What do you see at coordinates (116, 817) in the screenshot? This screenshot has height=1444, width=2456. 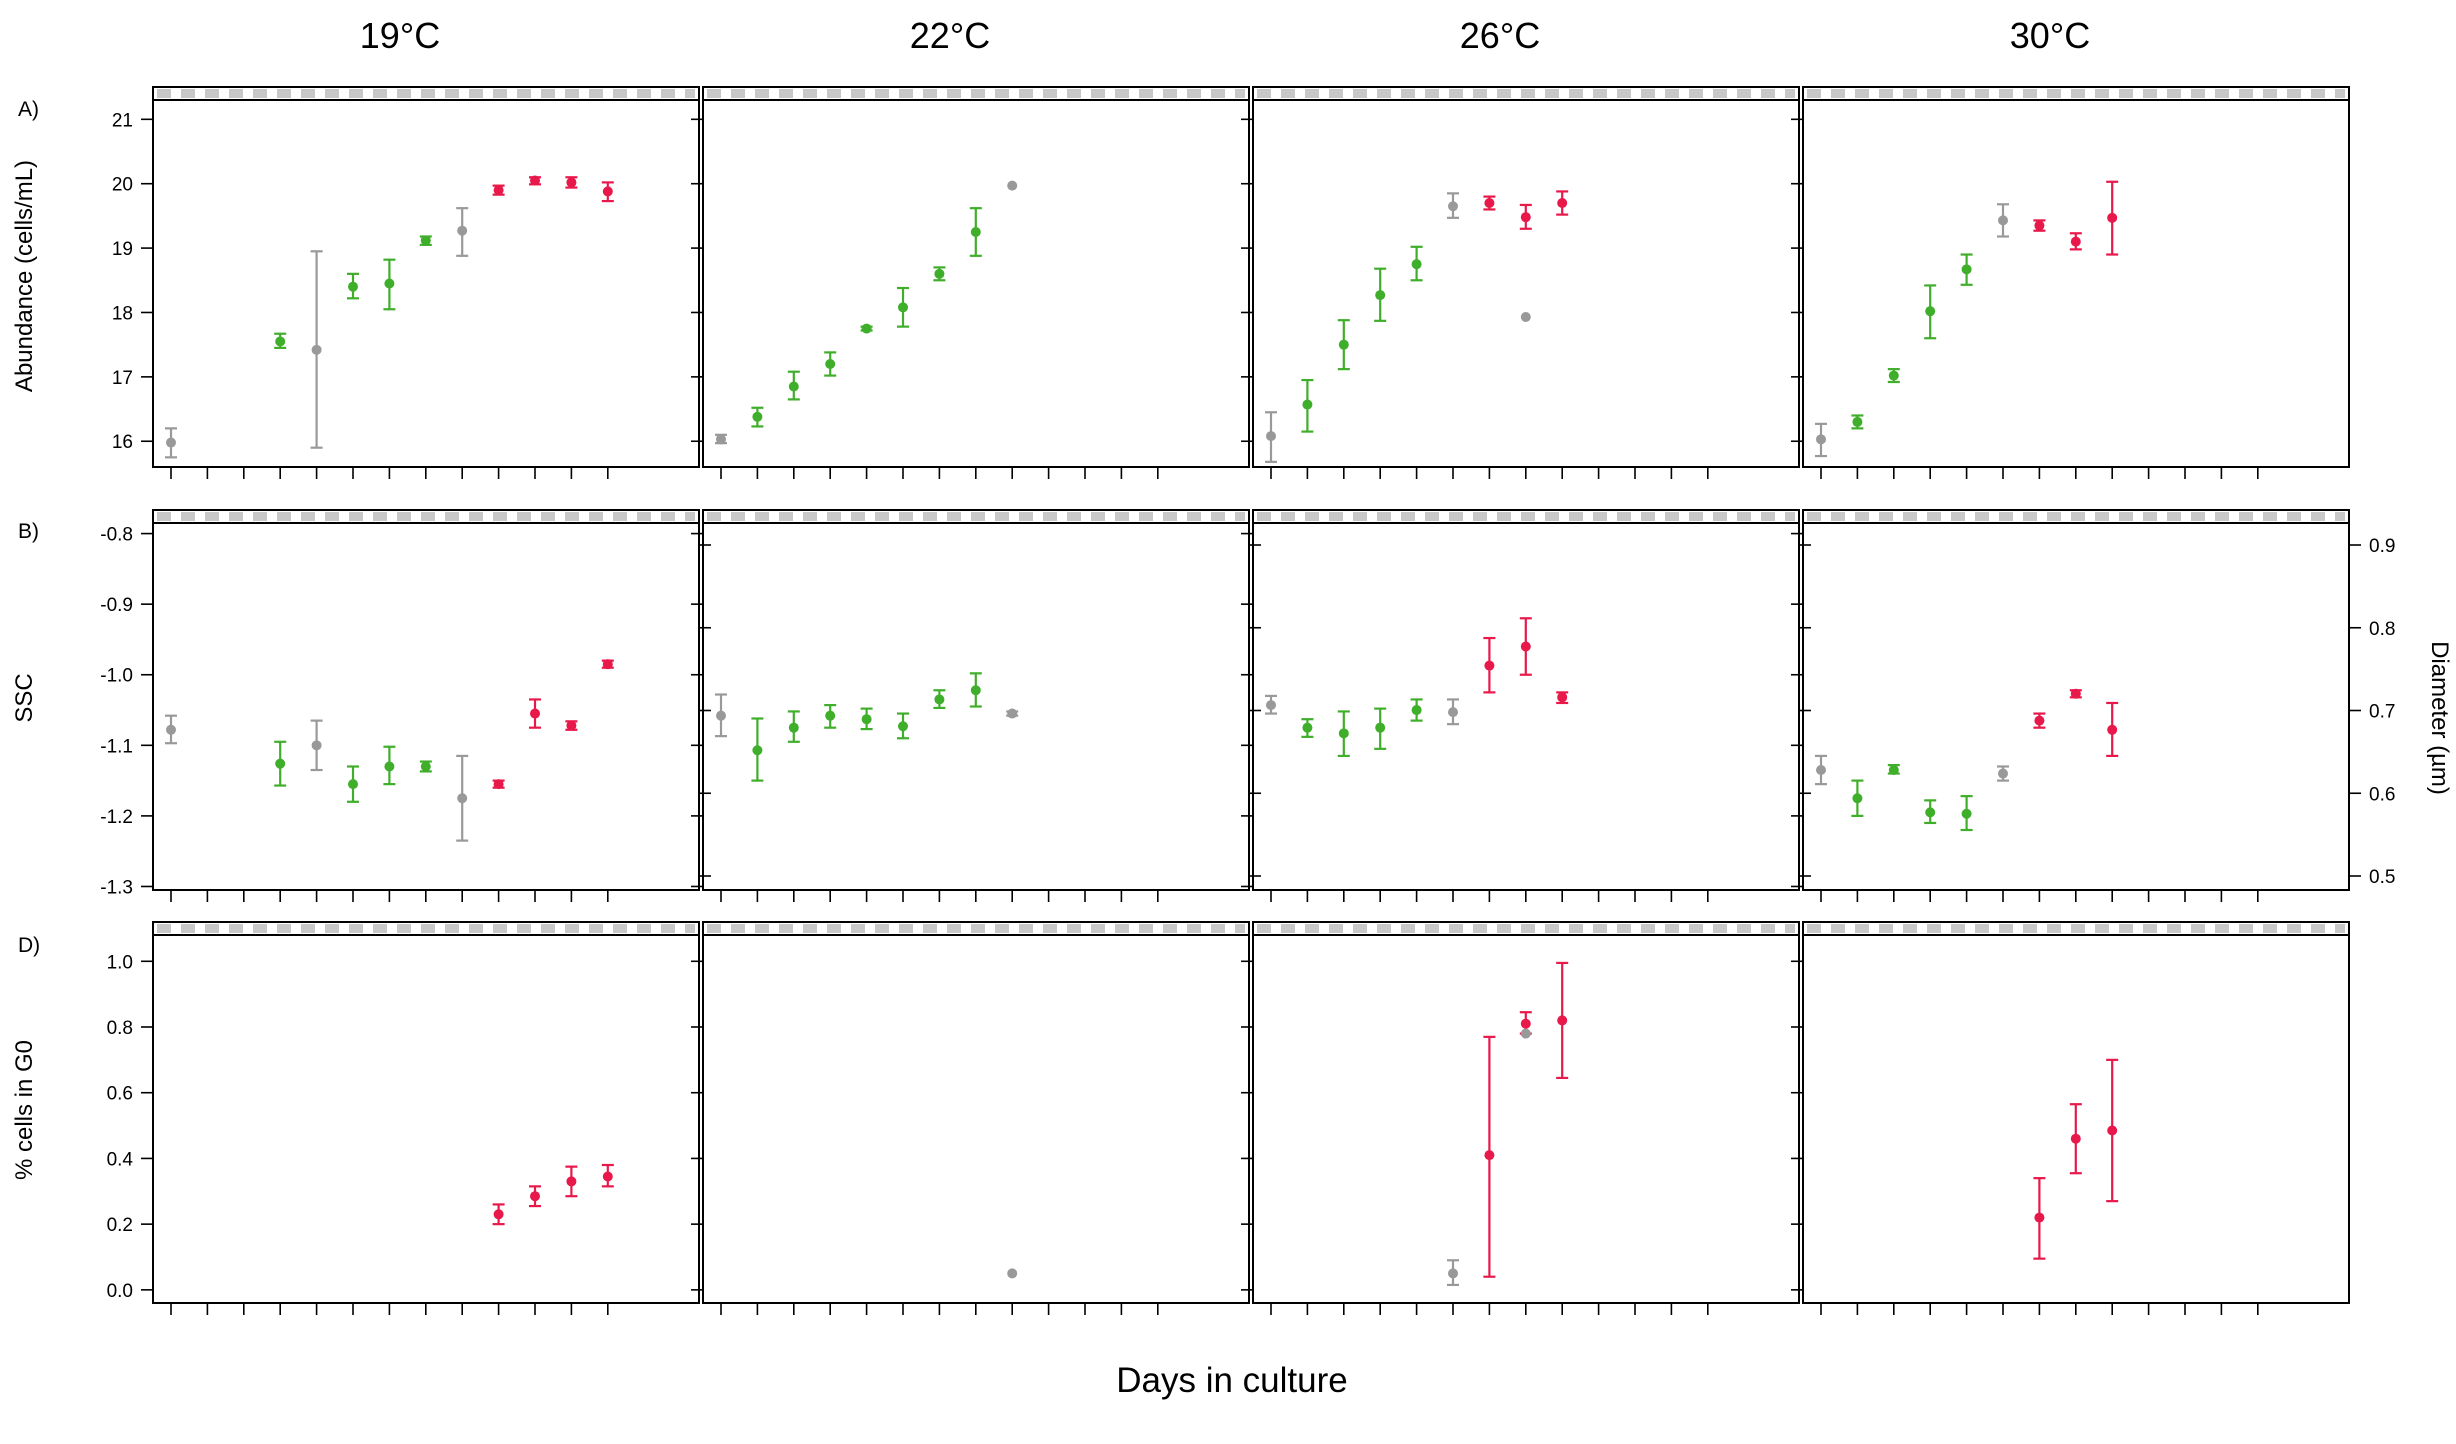 I see `y-tick-label: -1.2` at bounding box center [116, 817].